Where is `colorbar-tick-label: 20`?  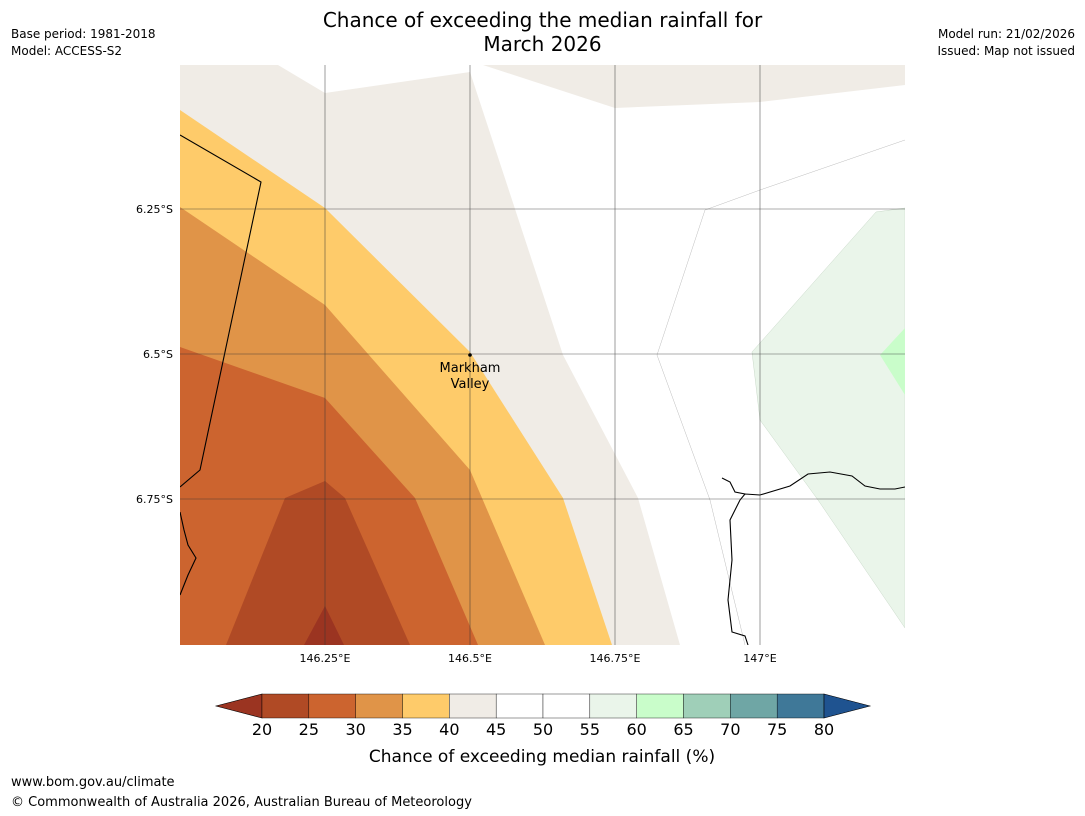
colorbar-tick-label: 20 is located at coordinates (262, 729).